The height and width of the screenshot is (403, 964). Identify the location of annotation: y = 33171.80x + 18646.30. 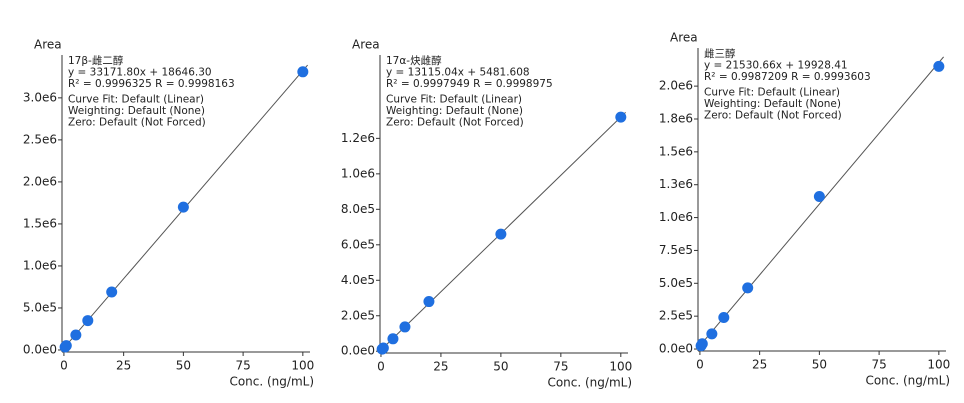
(140, 73).